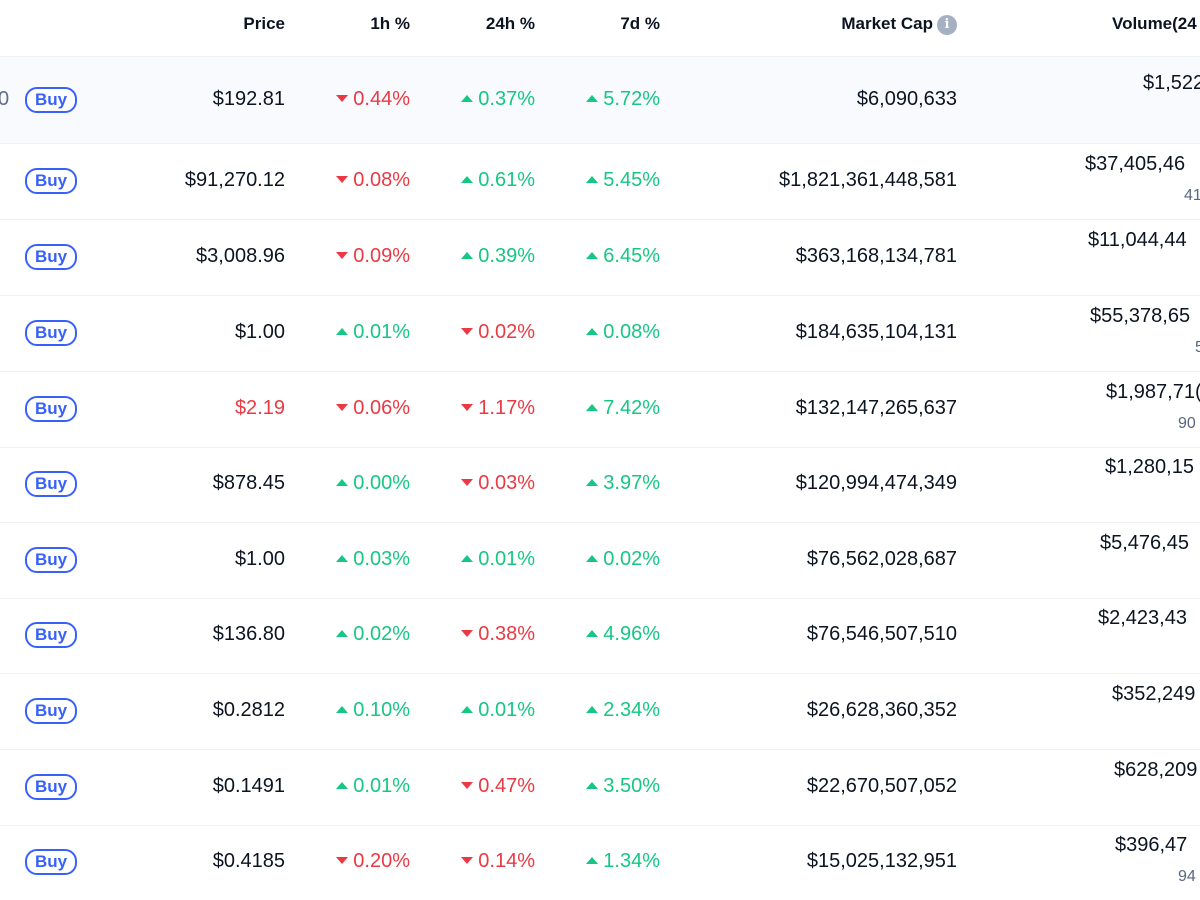  I want to click on change-h1: 0.08%, so click(373, 180).